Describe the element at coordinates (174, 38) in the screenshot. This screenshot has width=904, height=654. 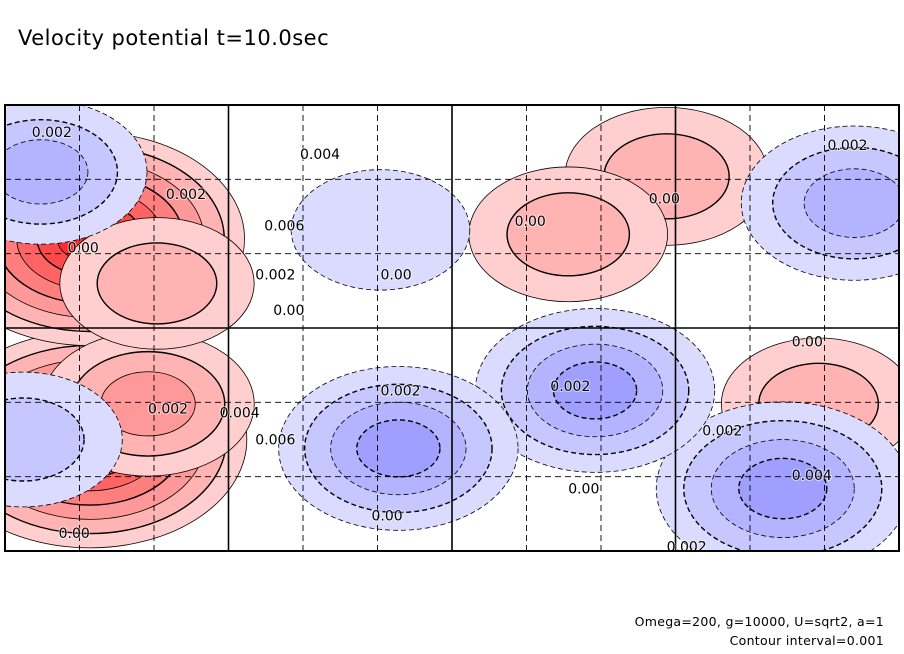
I see `chart-title: Velocity potential t=10.0sec` at that location.